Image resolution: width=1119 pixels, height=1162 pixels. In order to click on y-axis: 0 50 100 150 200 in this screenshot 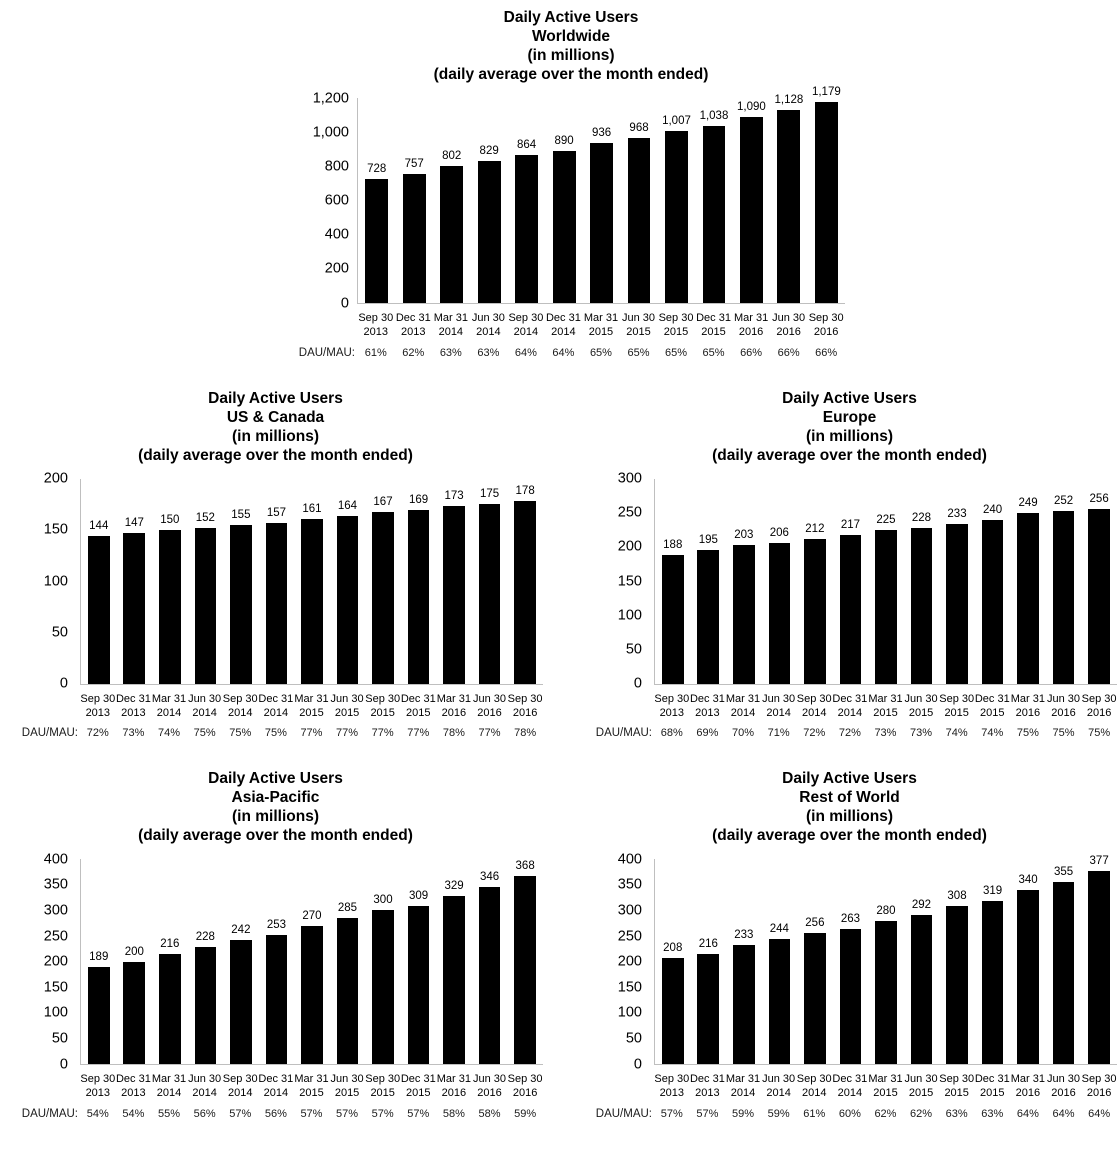, I will do `click(44, 580)`.